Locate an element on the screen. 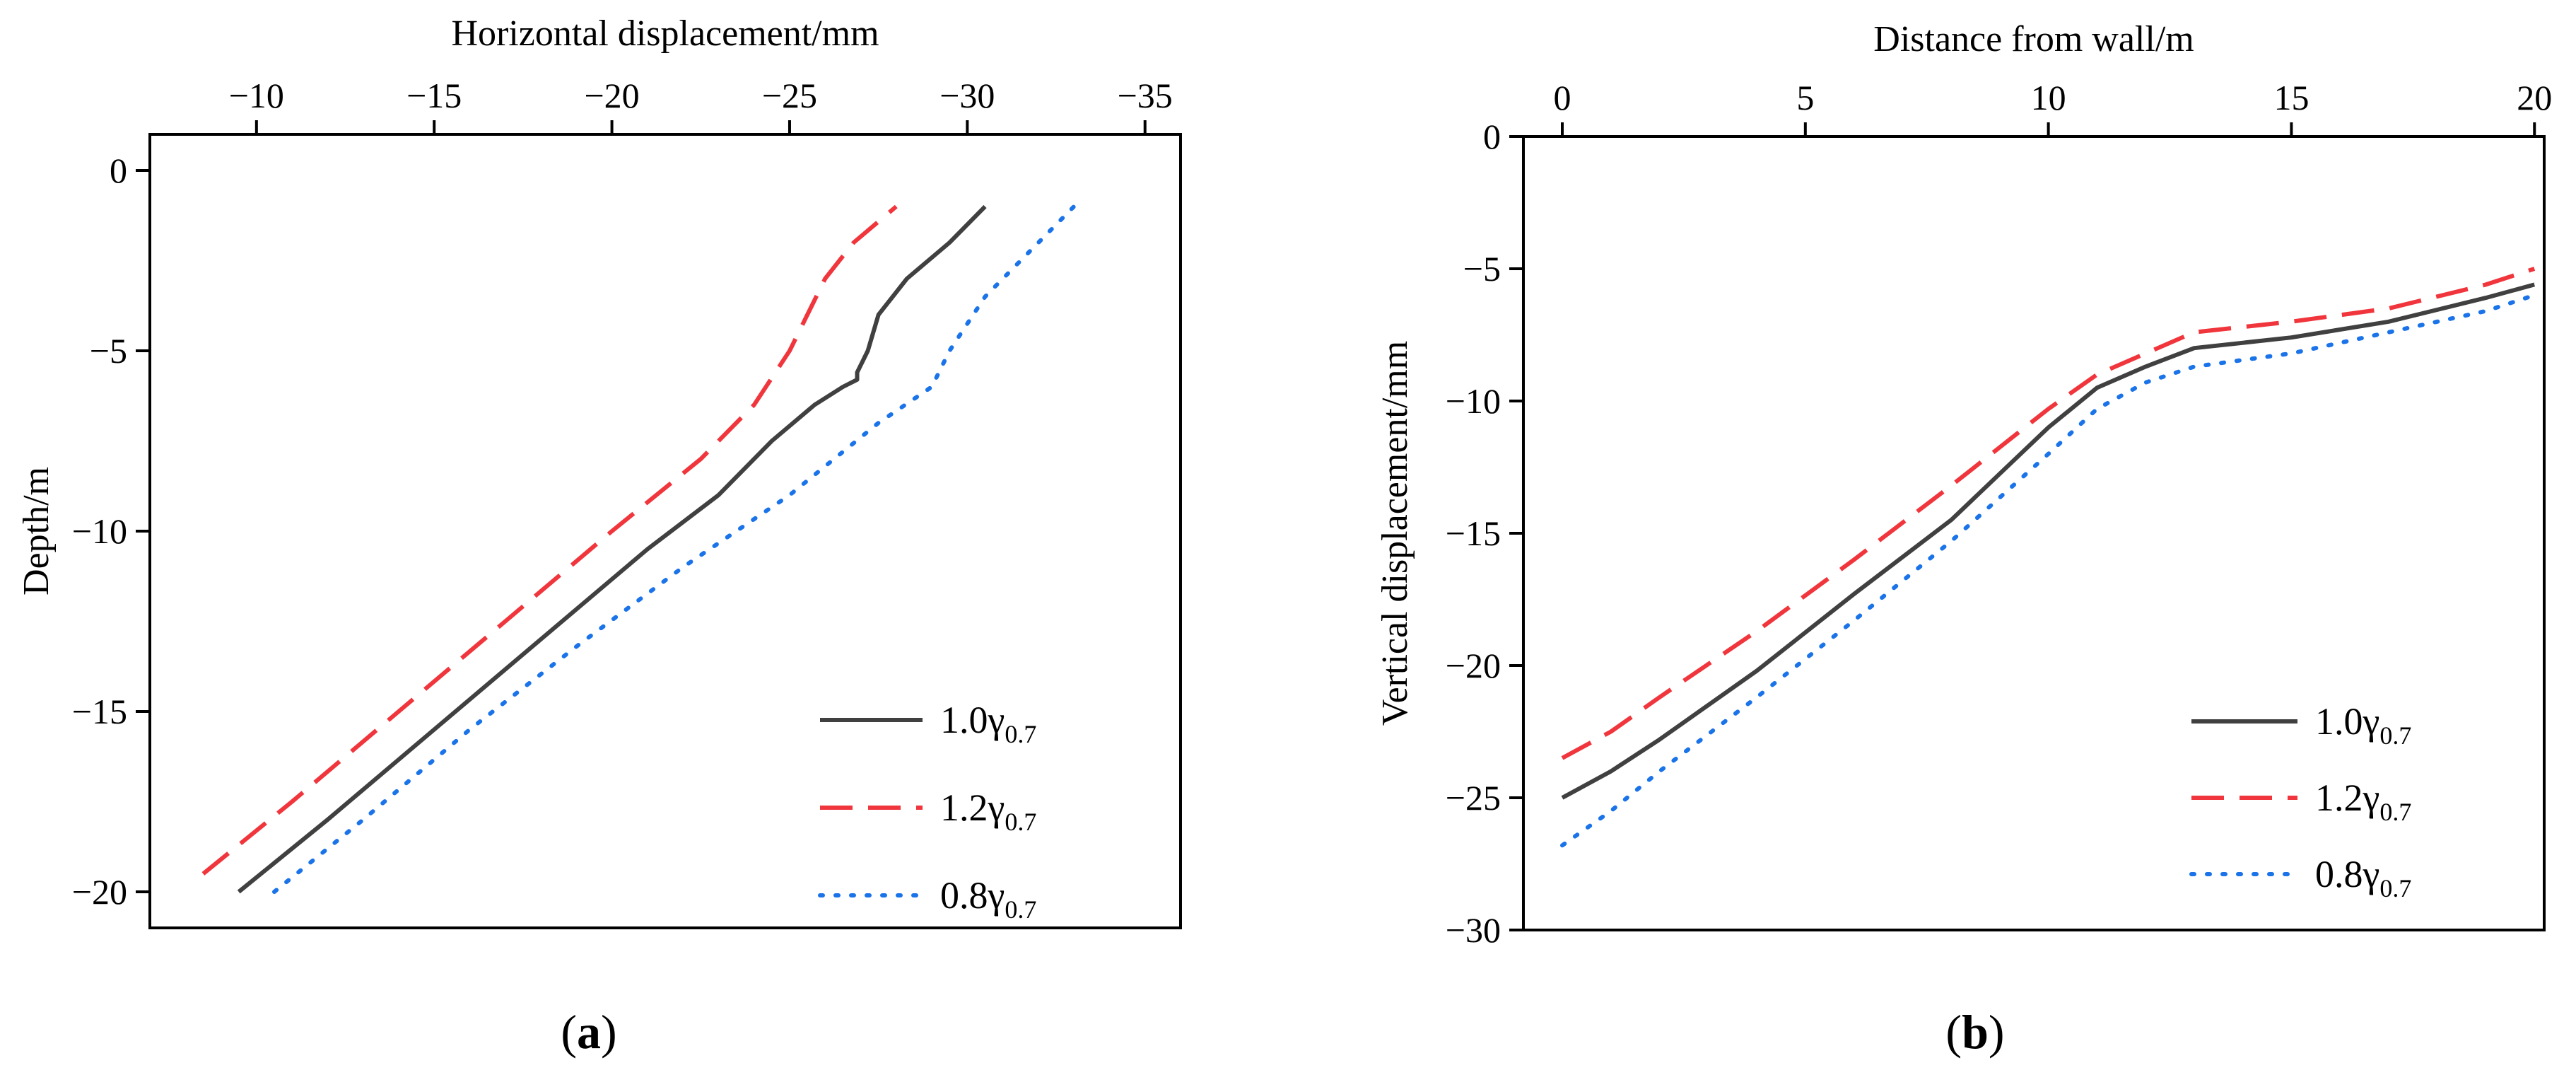 Image resolution: width=2576 pixels, height=1075 pixels. y-tick-label: −30 is located at coordinates (1473, 930).